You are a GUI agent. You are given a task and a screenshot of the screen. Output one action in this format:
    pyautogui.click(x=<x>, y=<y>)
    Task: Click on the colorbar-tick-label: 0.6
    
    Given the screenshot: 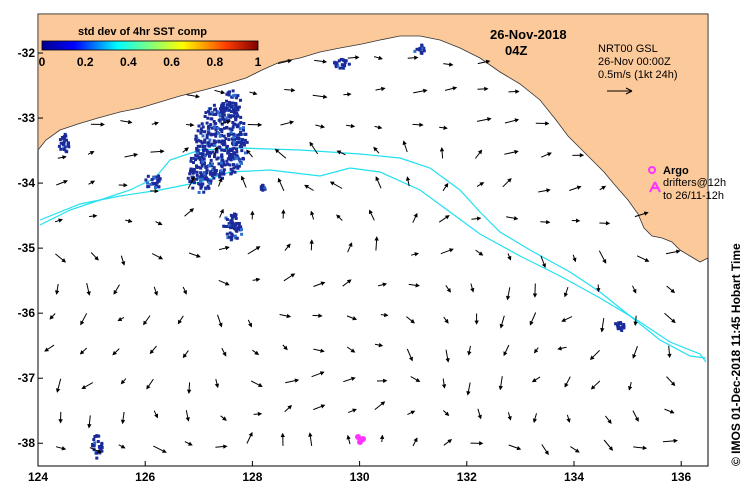 What is the action you would take?
    pyautogui.click(x=171, y=62)
    